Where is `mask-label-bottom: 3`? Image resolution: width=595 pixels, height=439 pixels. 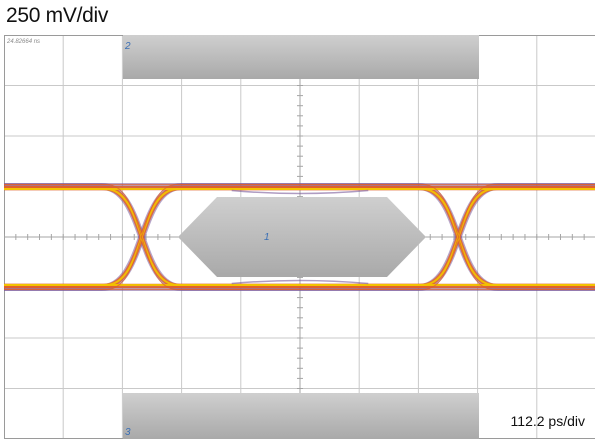 mask-label-bottom: 3 is located at coordinates (128, 432).